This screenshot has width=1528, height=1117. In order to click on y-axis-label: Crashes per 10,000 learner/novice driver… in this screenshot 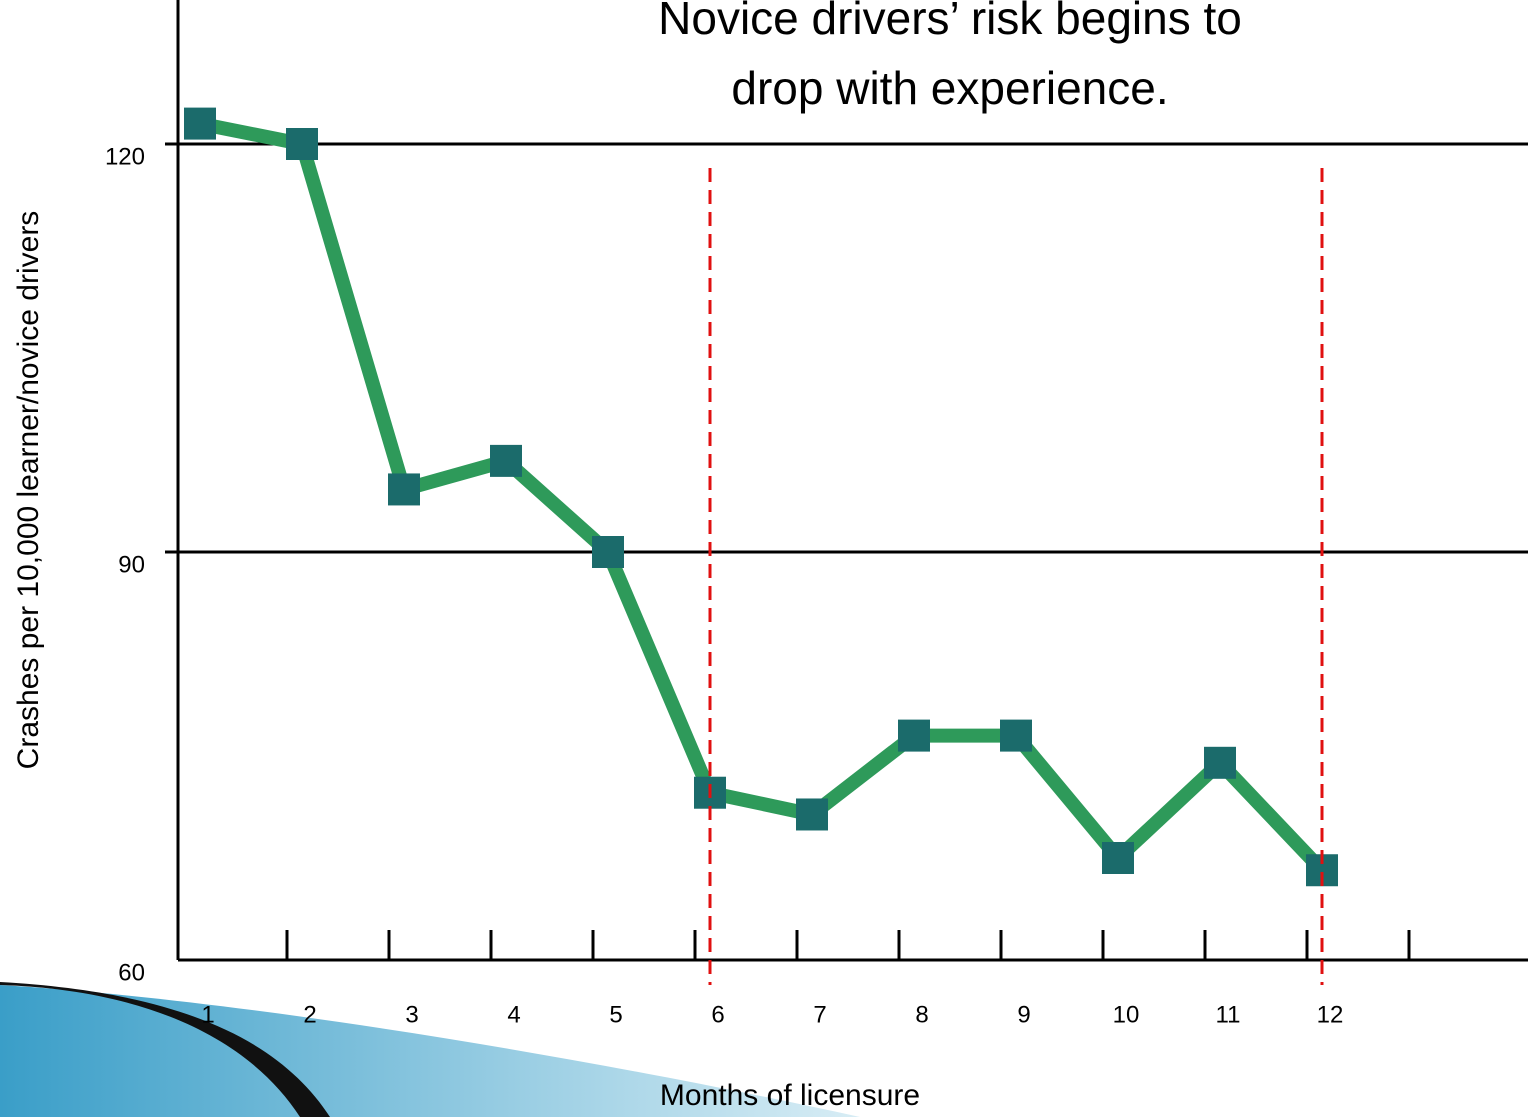, I will do `click(28, 490)`.